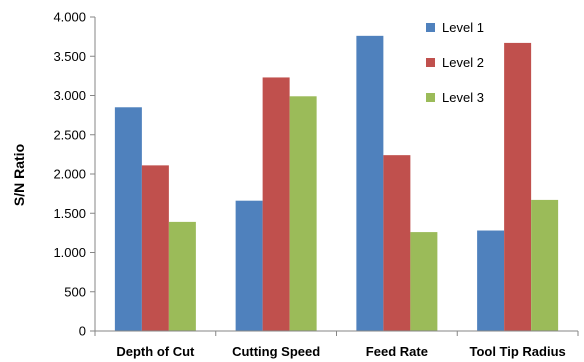  I want to click on y-axis-title: S/N Ratio, so click(19, 175).